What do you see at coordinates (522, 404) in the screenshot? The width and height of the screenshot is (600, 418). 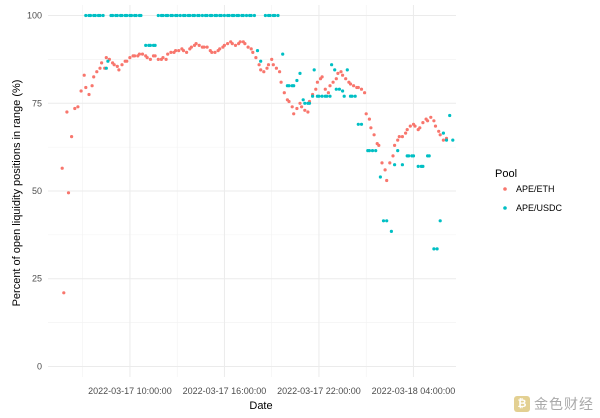 I see `jinse-logo-icon: ₿` at bounding box center [522, 404].